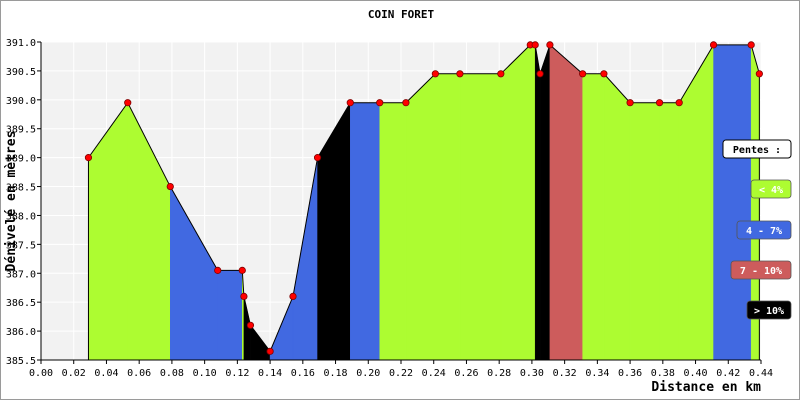 The width and height of the screenshot is (800, 400). What do you see at coordinates (21, 245) in the screenshot?
I see `y-tick-label: 387.5` at bounding box center [21, 245].